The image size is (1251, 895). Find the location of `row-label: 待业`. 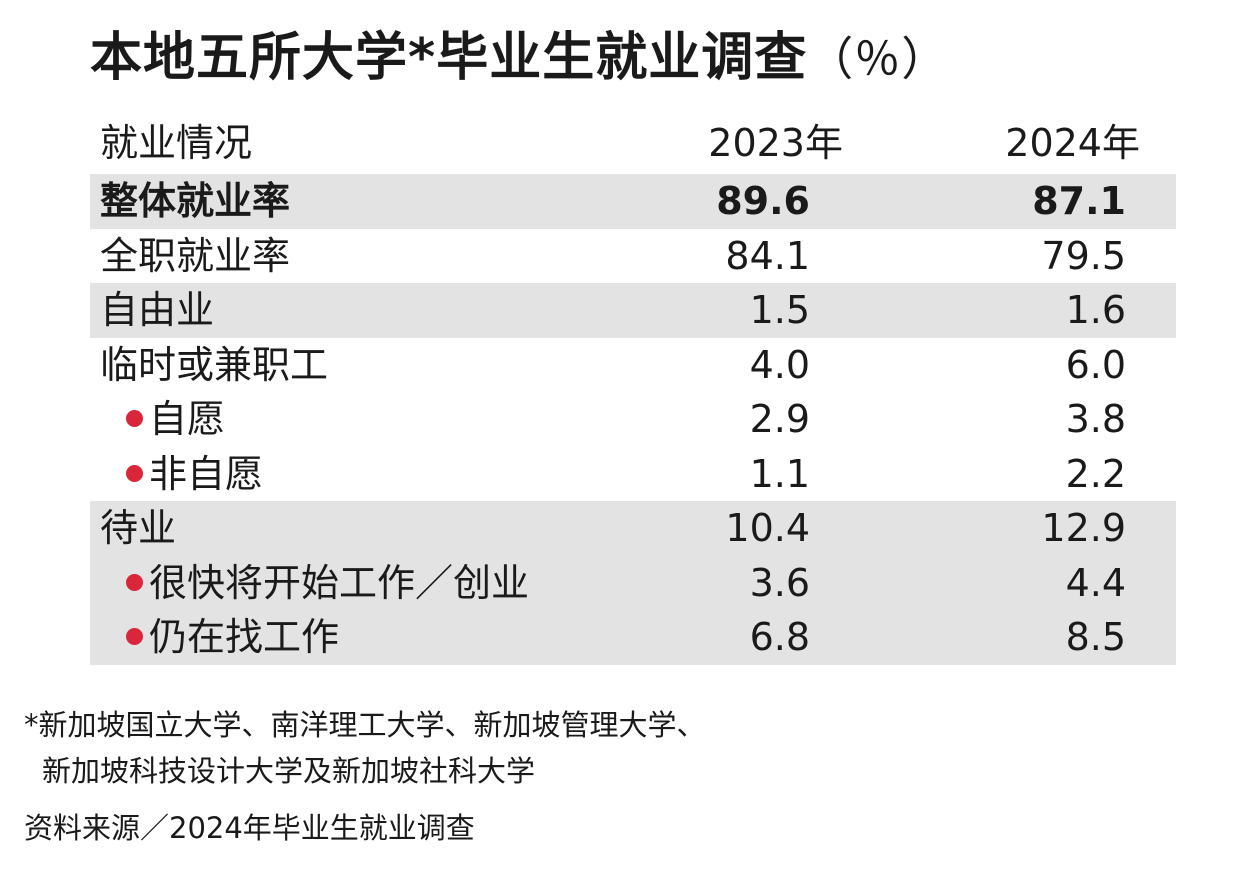

row-label: 待业 is located at coordinates (138, 528).